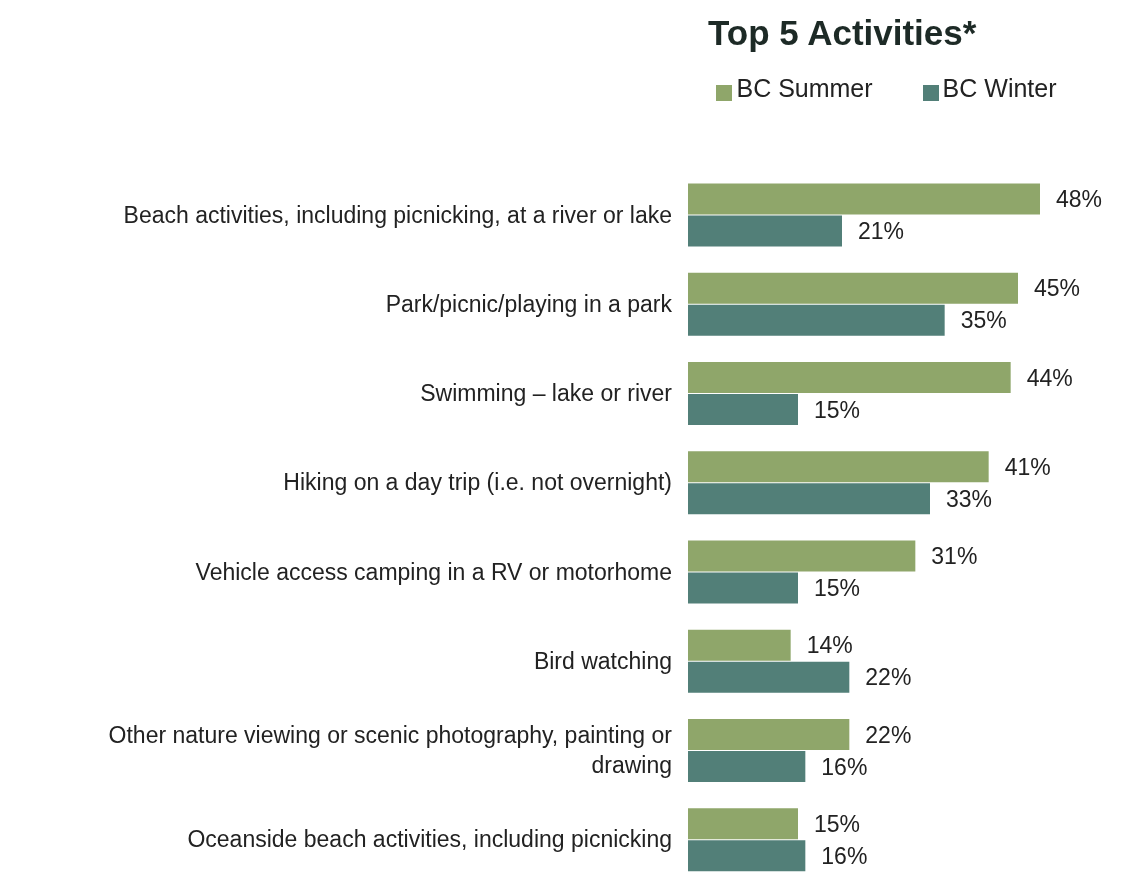 The height and width of the screenshot is (886, 1143). What do you see at coordinates (397, 214) in the screenshot?
I see `y-tick-label: Beach activities, including picnicking, at a river or lake` at bounding box center [397, 214].